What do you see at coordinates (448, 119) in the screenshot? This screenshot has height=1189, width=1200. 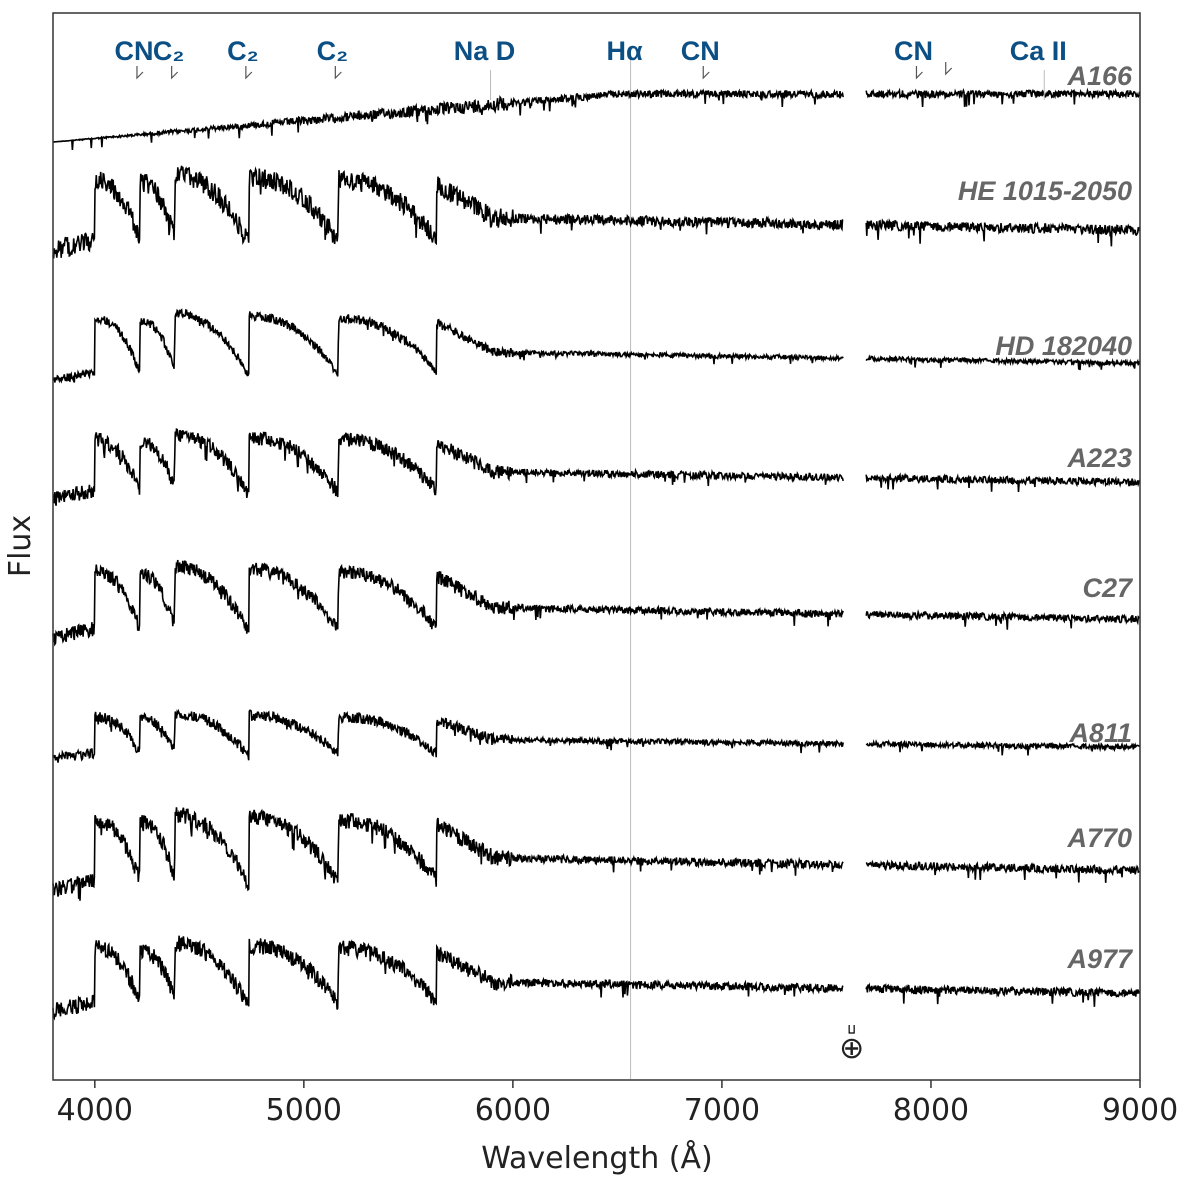 I see `spectrum-line-0-blue` at bounding box center [448, 119].